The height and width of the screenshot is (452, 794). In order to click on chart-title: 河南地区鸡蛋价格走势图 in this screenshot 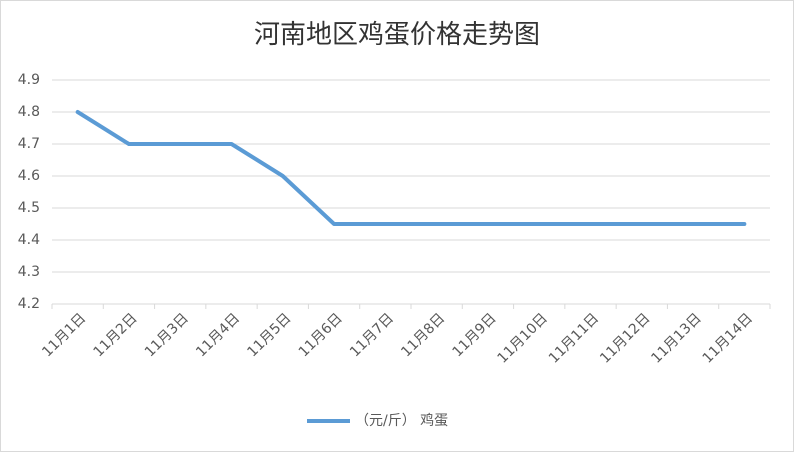, I will do `click(397, 35)`.